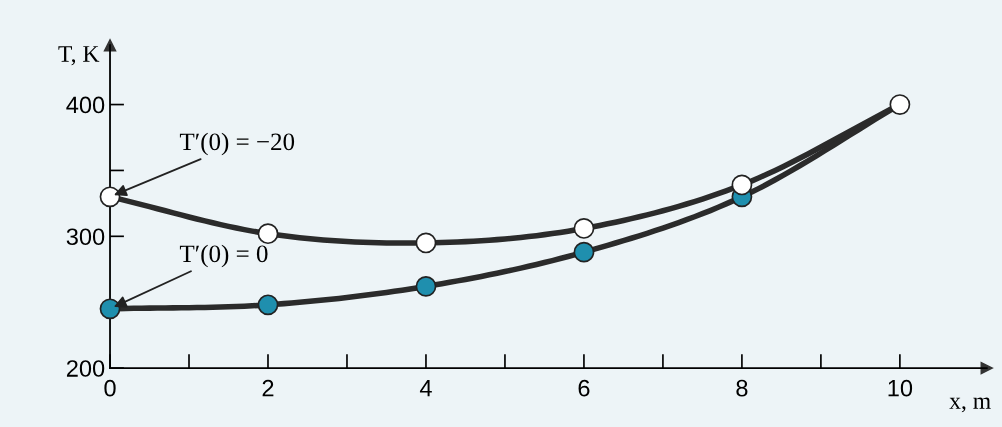  Describe the element at coordinates (742, 388) in the screenshot. I see `x-tick-label: 8` at that location.